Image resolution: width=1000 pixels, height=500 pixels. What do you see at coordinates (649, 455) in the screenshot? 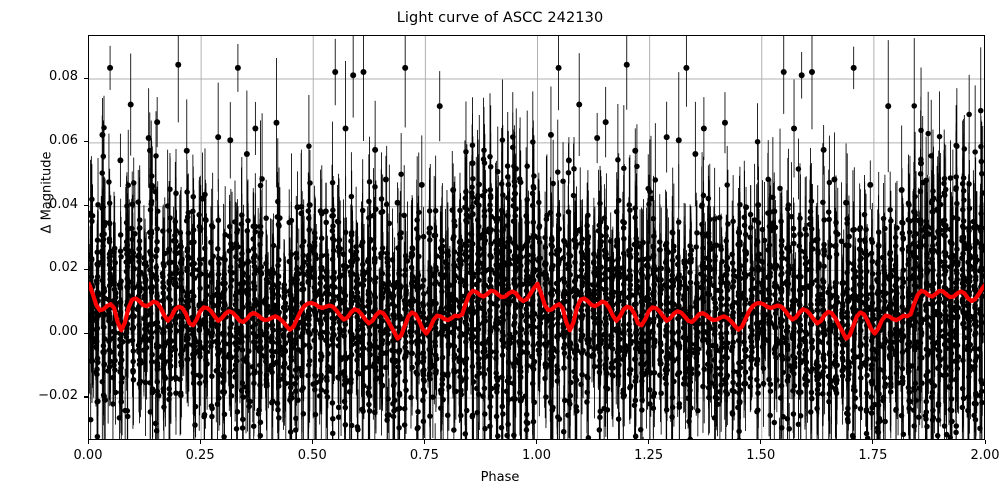
I see `x-tick-label: 1.25` at bounding box center [649, 455].